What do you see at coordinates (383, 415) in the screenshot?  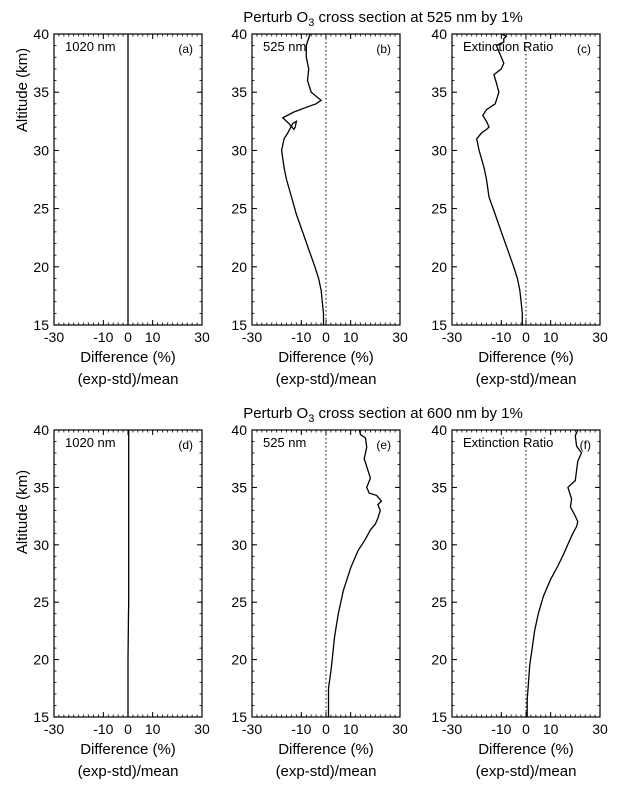 I see `section-title-bottom: Perturb O3 cross section at 600 nm by 1%` at bounding box center [383, 415].